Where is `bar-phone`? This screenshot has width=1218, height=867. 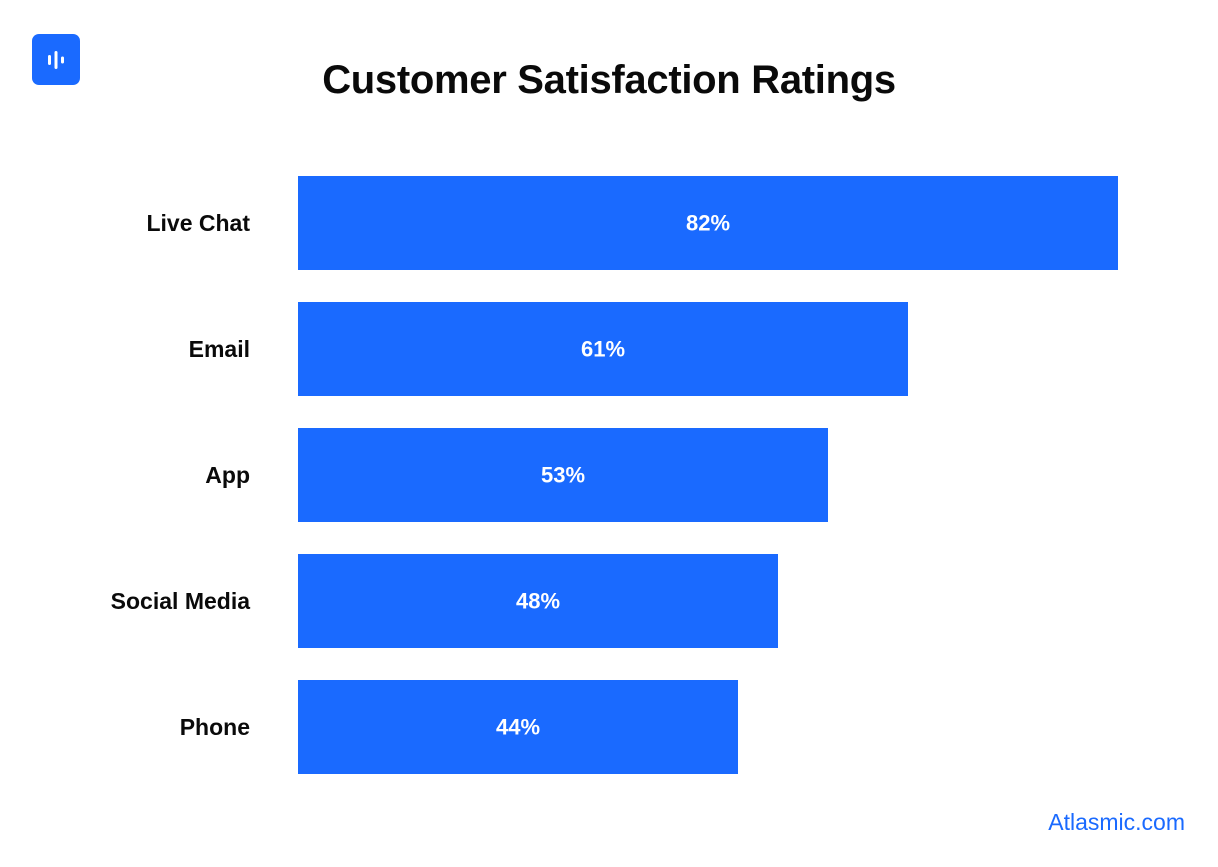 bar-phone is located at coordinates (518, 727).